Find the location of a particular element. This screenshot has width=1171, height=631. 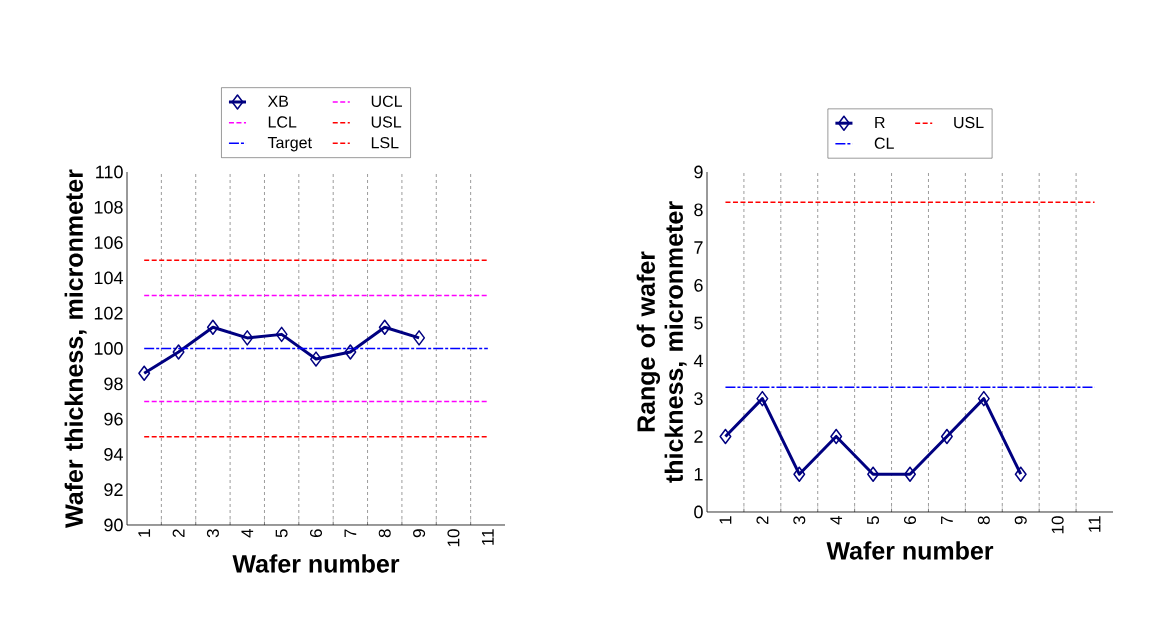

legend-label: Target is located at coordinates (289, 144).